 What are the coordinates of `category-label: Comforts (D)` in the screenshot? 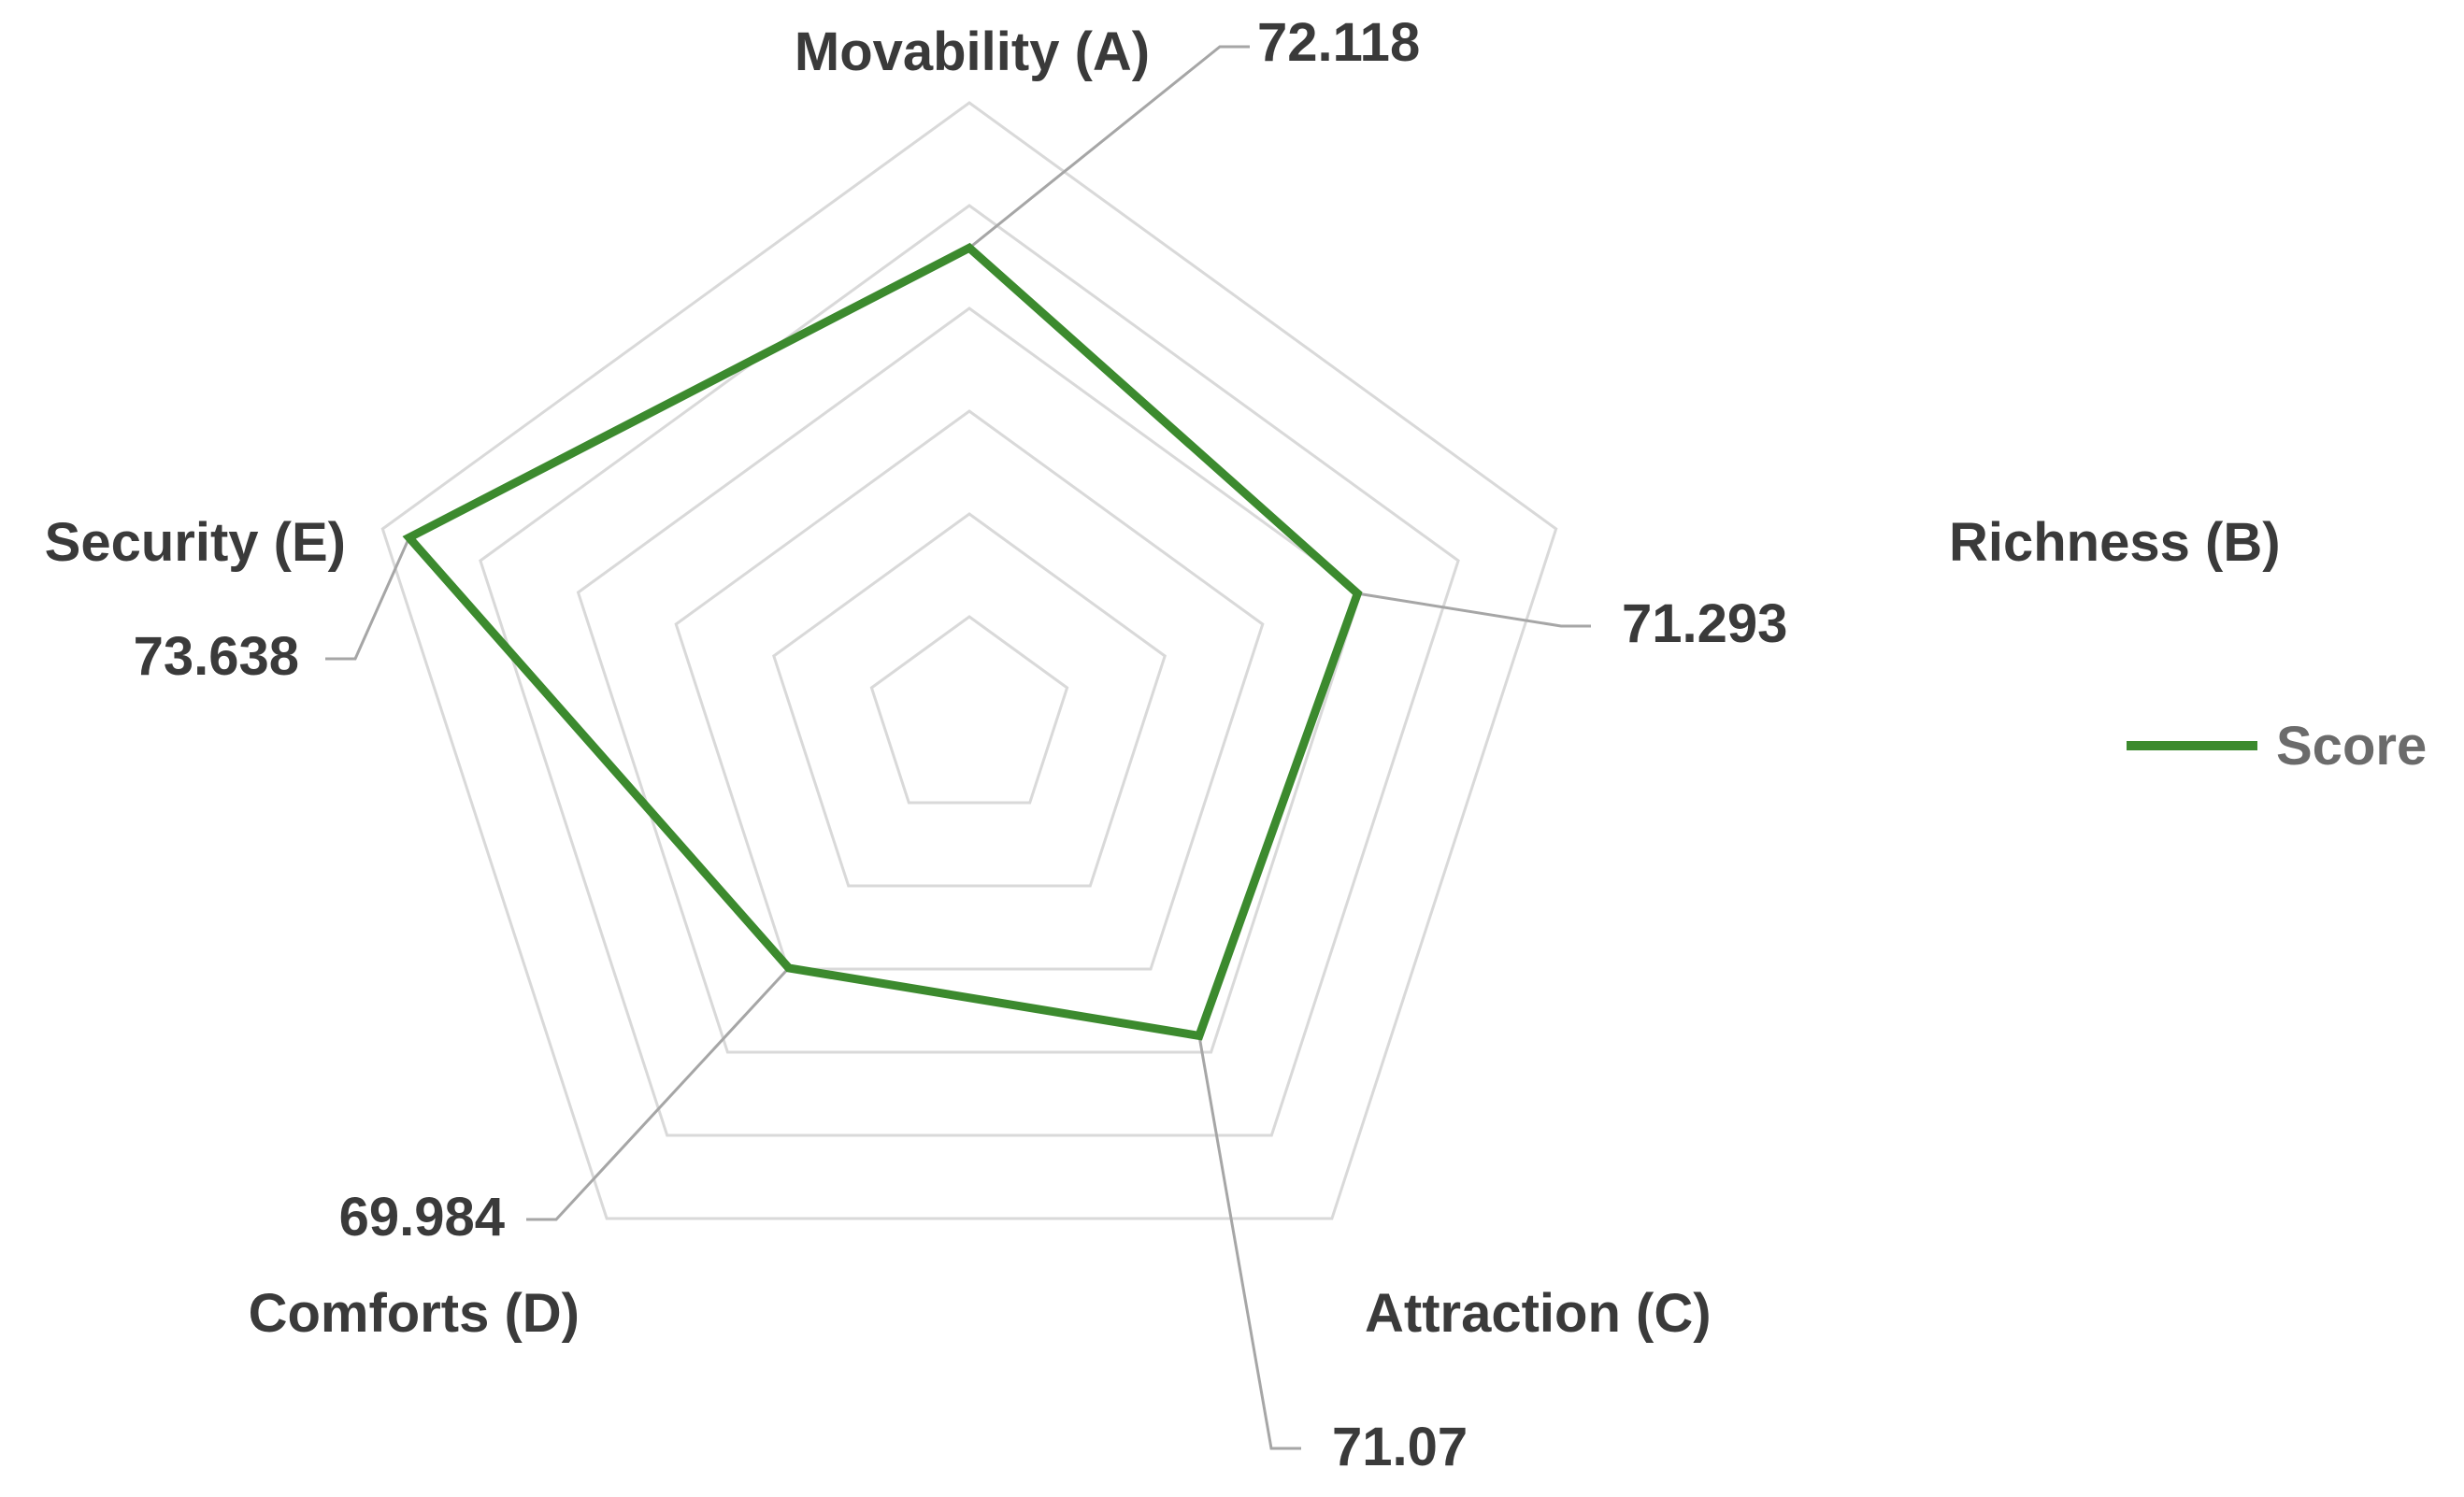 It's located at (414, 1313).